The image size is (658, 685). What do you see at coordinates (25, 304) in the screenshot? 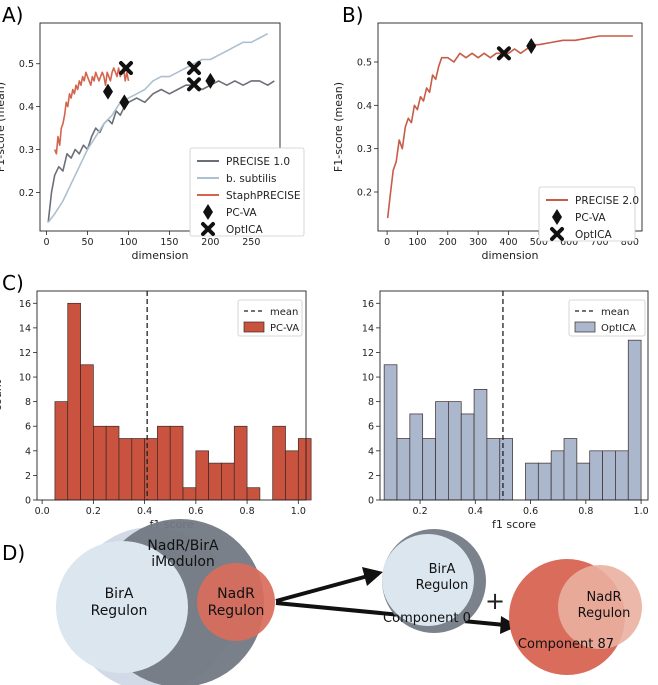
I see `y-tick-label: 16` at bounding box center [25, 304].